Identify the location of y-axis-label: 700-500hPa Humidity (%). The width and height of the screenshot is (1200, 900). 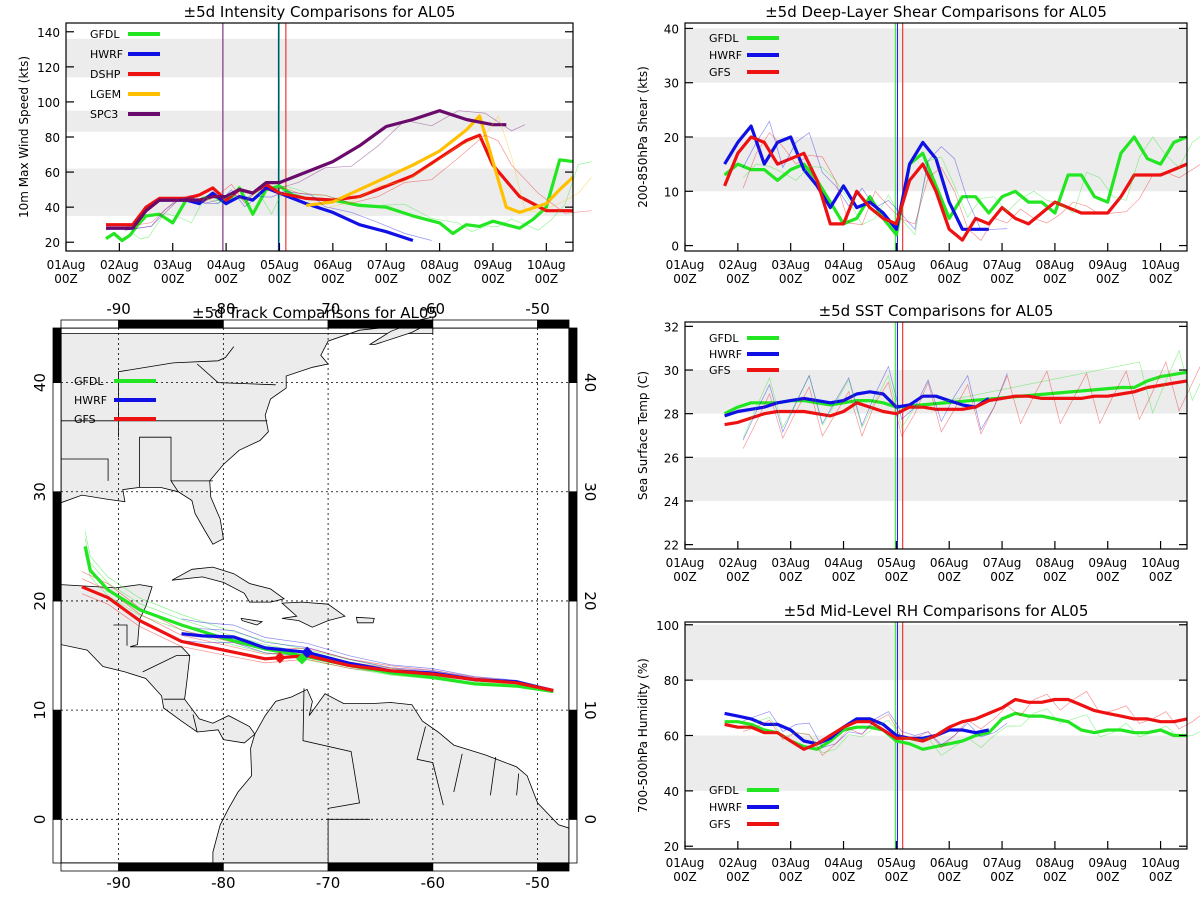
(643, 735).